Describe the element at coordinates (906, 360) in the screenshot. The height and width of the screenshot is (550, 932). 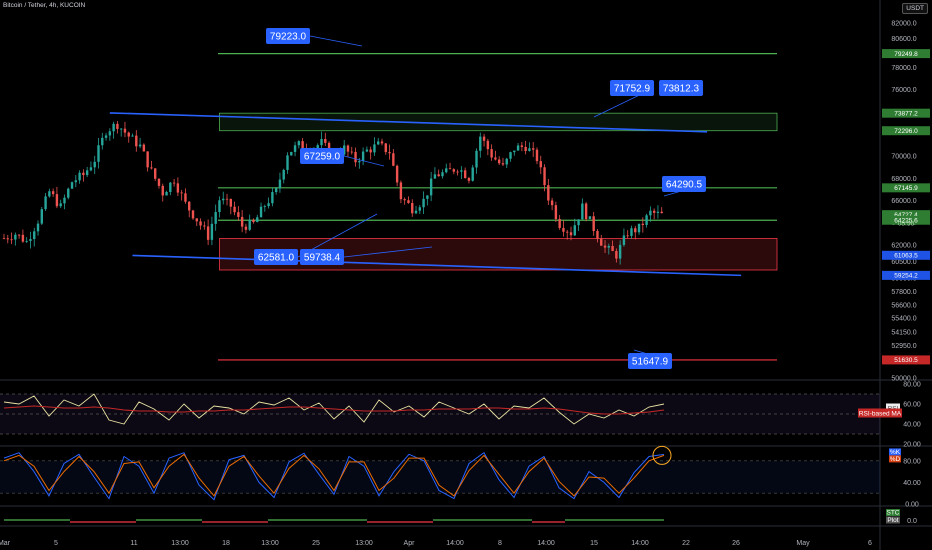
I see `price-tag-label: 51630.5` at that location.